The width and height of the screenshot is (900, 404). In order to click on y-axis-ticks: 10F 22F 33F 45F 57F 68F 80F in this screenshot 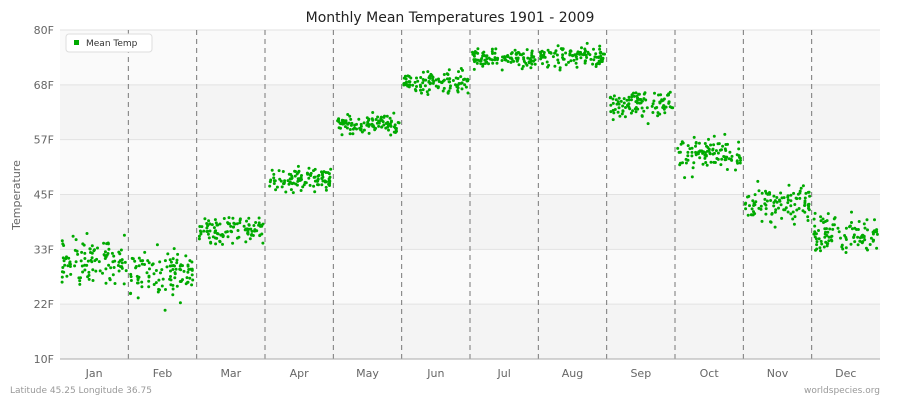, I will do `click(44, 195)`.